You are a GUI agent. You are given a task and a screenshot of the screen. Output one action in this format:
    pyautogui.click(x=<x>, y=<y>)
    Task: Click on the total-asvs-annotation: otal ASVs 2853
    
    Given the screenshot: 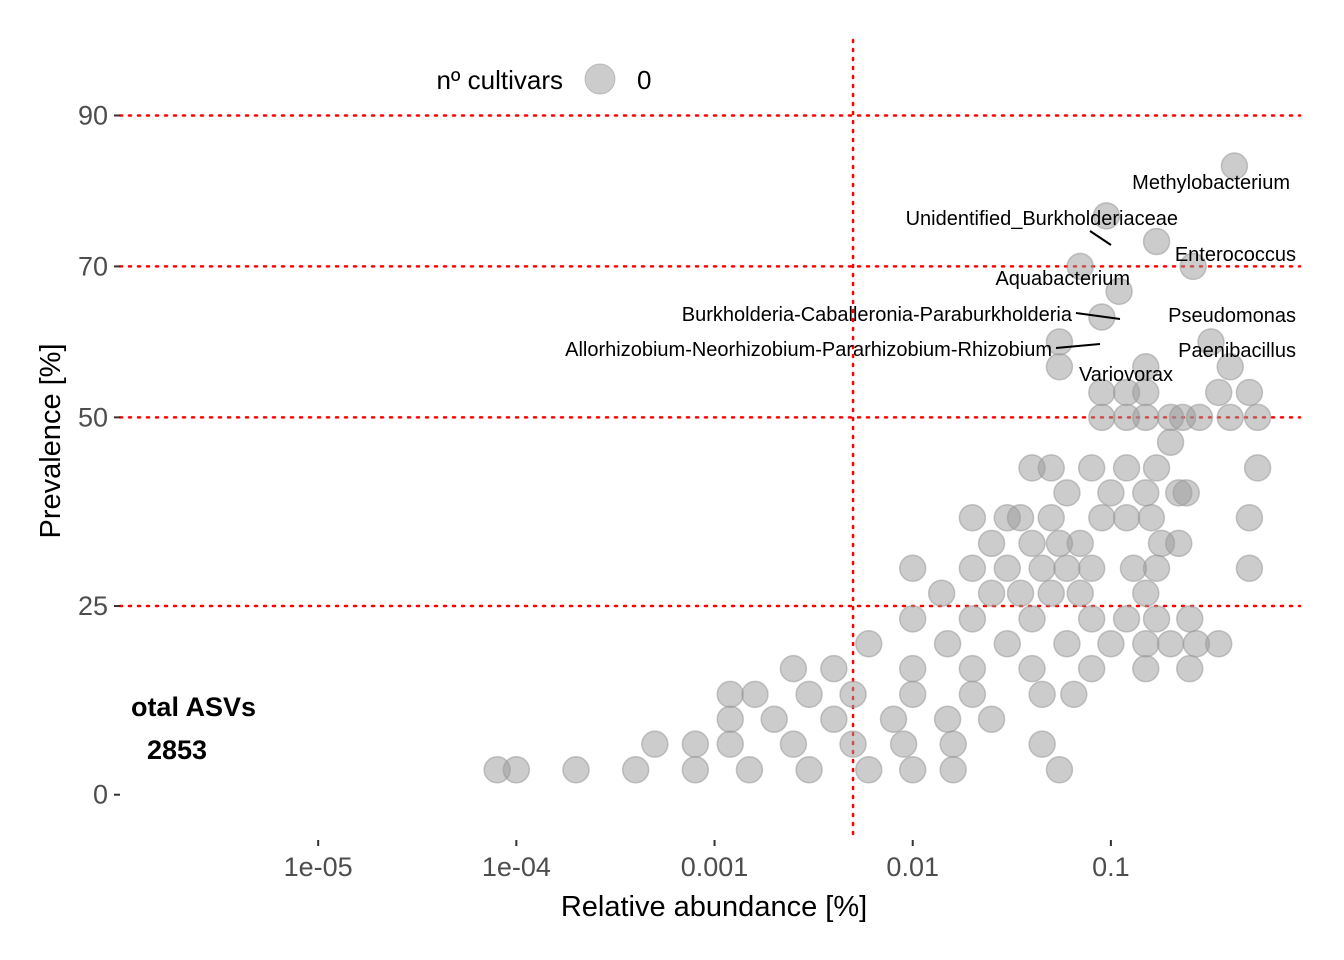 What is the action you would take?
    pyautogui.click(x=193, y=728)
    